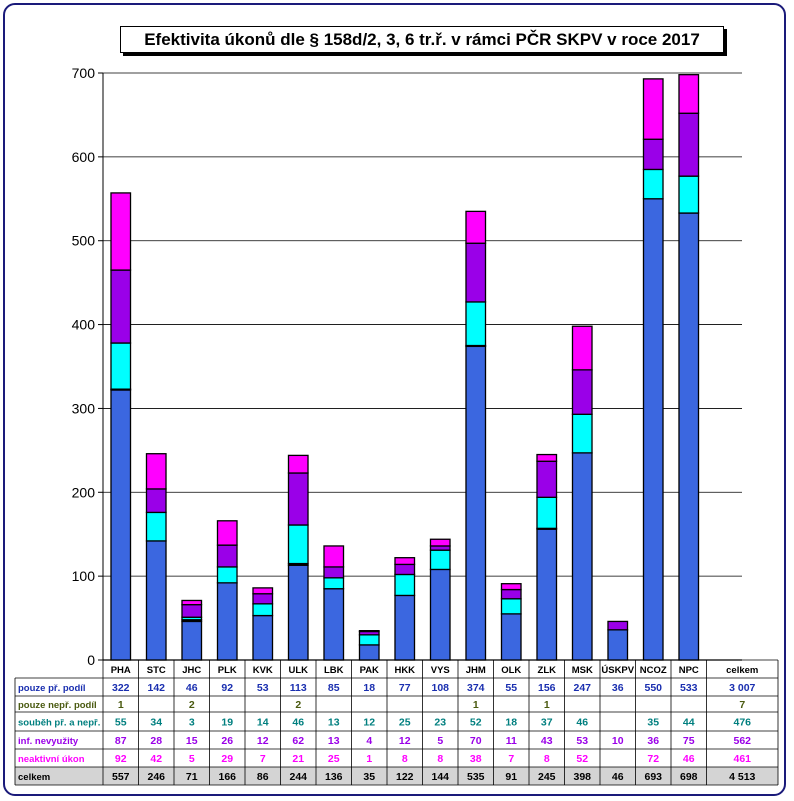  What do you see at coordinates (511, 741) in the screenshot?
I see `data-label: 11` at bounding box center [511, 741].